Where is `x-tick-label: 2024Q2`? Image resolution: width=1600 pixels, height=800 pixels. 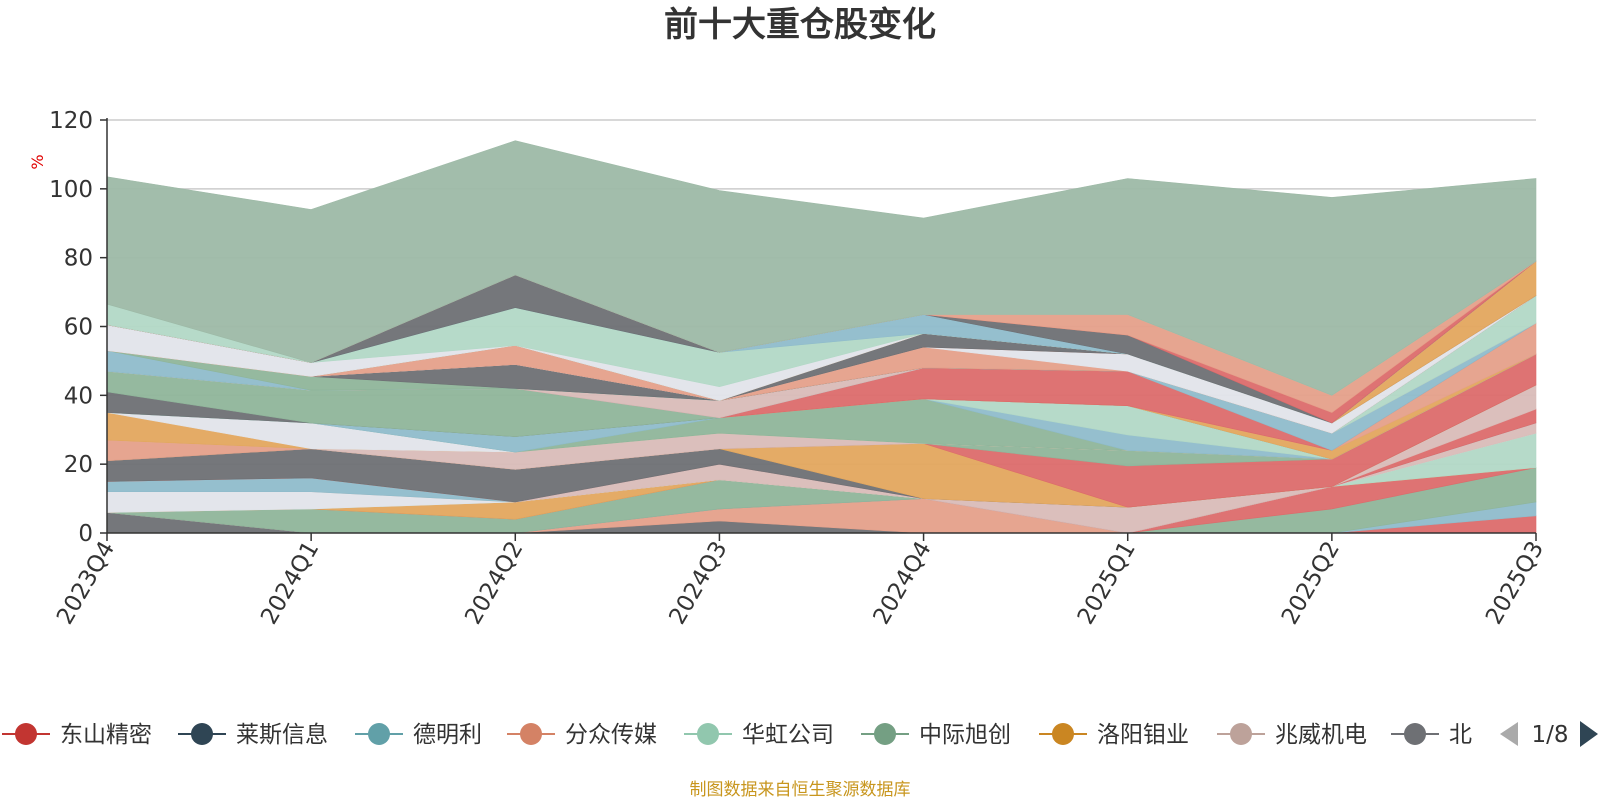 x-tick-label: 2024Q2 is located at coordinates (494, 583).